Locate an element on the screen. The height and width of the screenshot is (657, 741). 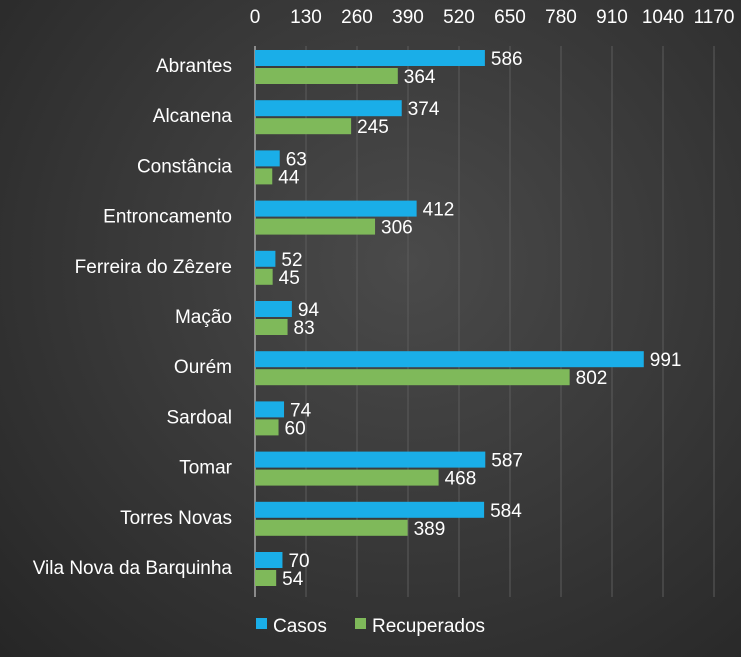
x-tick-label: 1040 is located at coordinates (663, 17).